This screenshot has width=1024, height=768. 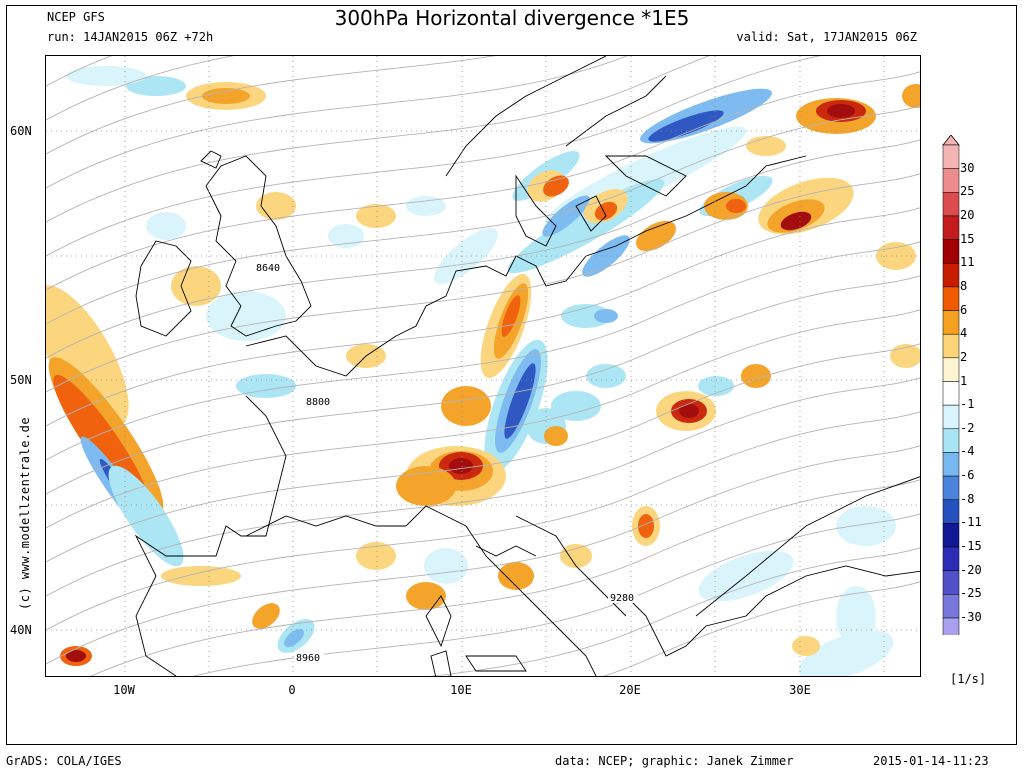 I want to click on colorbar, so click(x=951, y=385).